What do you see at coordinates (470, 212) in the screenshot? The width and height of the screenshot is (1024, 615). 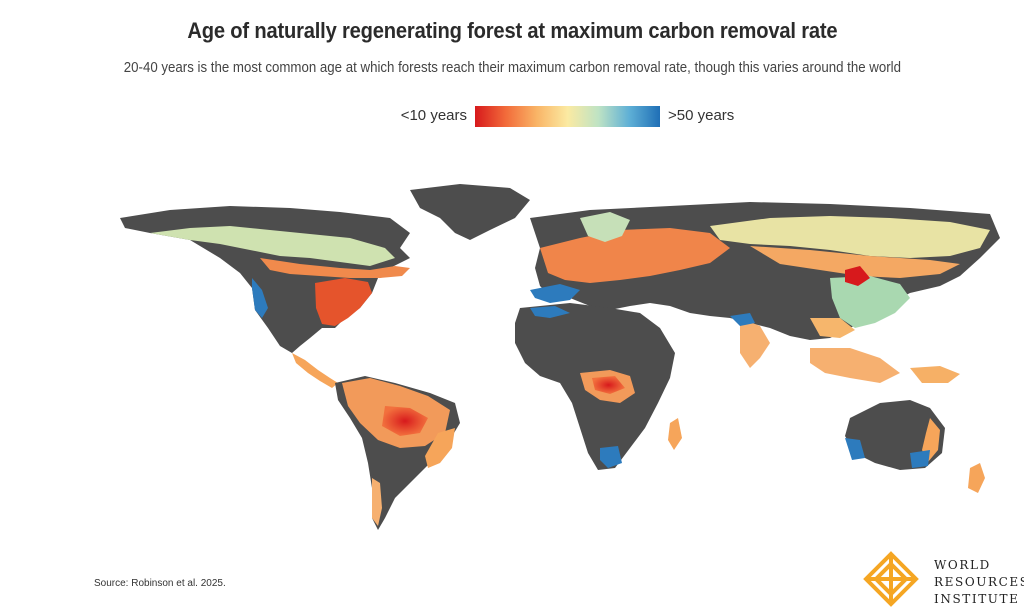 I see `greenland` at bounding box center [470, 212].